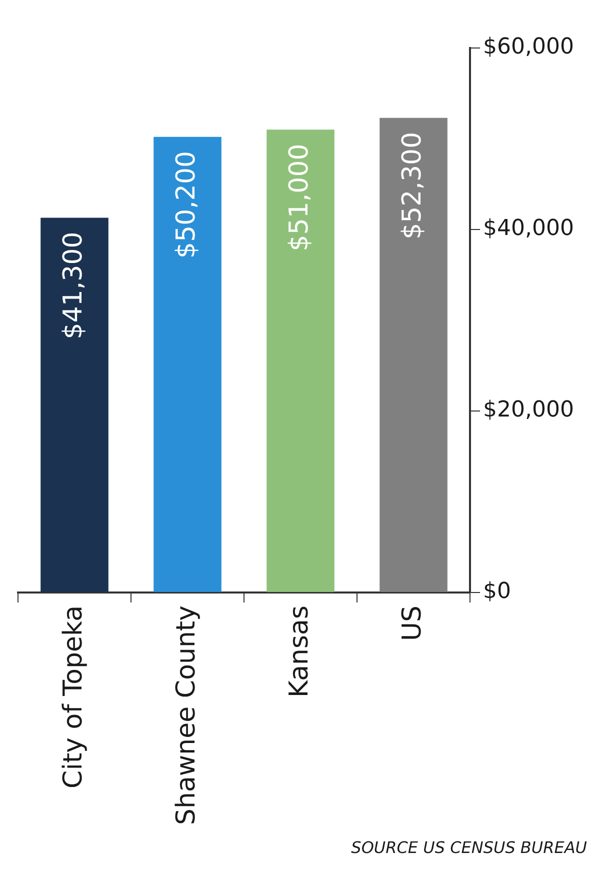 This screenshot has height=886, width=595. What do you see at coordinates (299, 198) in the screenshot?
I see `data-label: $51,000` at bounding box center [299, 198].